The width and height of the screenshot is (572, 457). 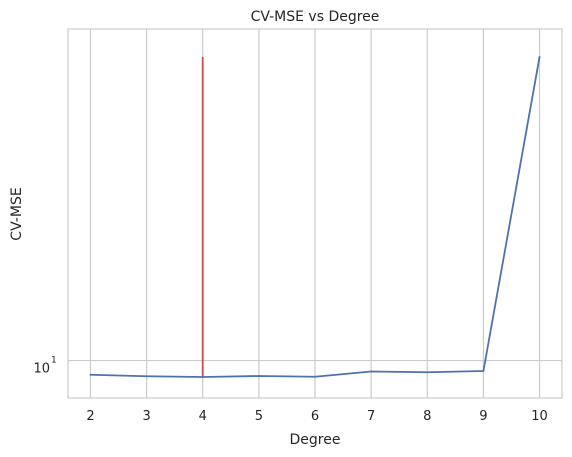 I want to click on x-axis-label: Degree, so click(x=315, y=440).